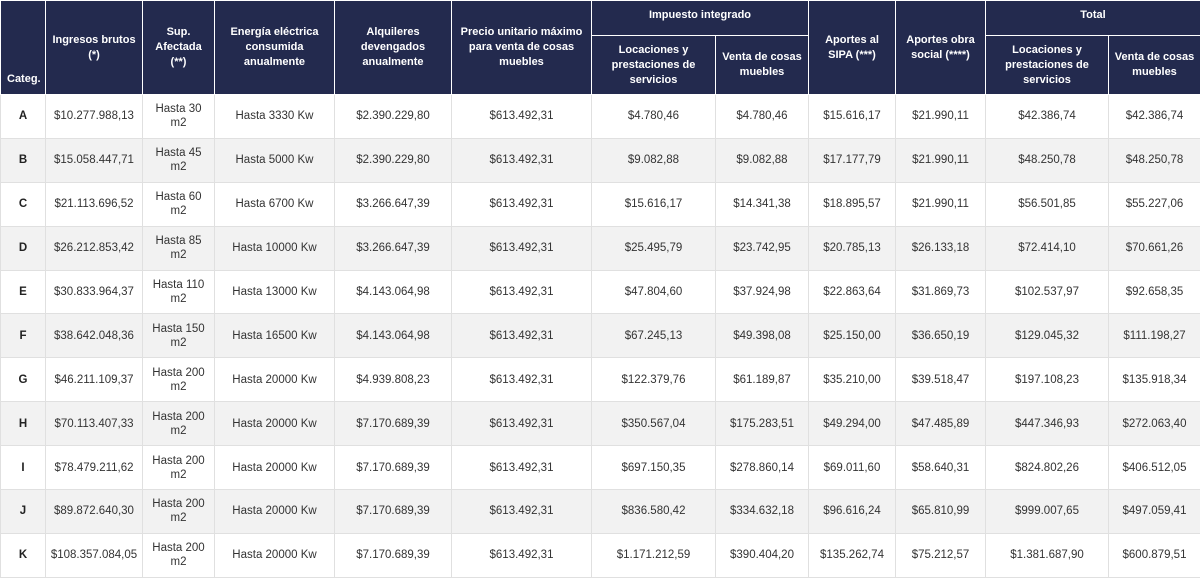 The image size is (1200, 578). Describe the element at coordinates (762, 336) in the screenshot. I see `impuesto-venta-cell: $49.398,08` at that location.